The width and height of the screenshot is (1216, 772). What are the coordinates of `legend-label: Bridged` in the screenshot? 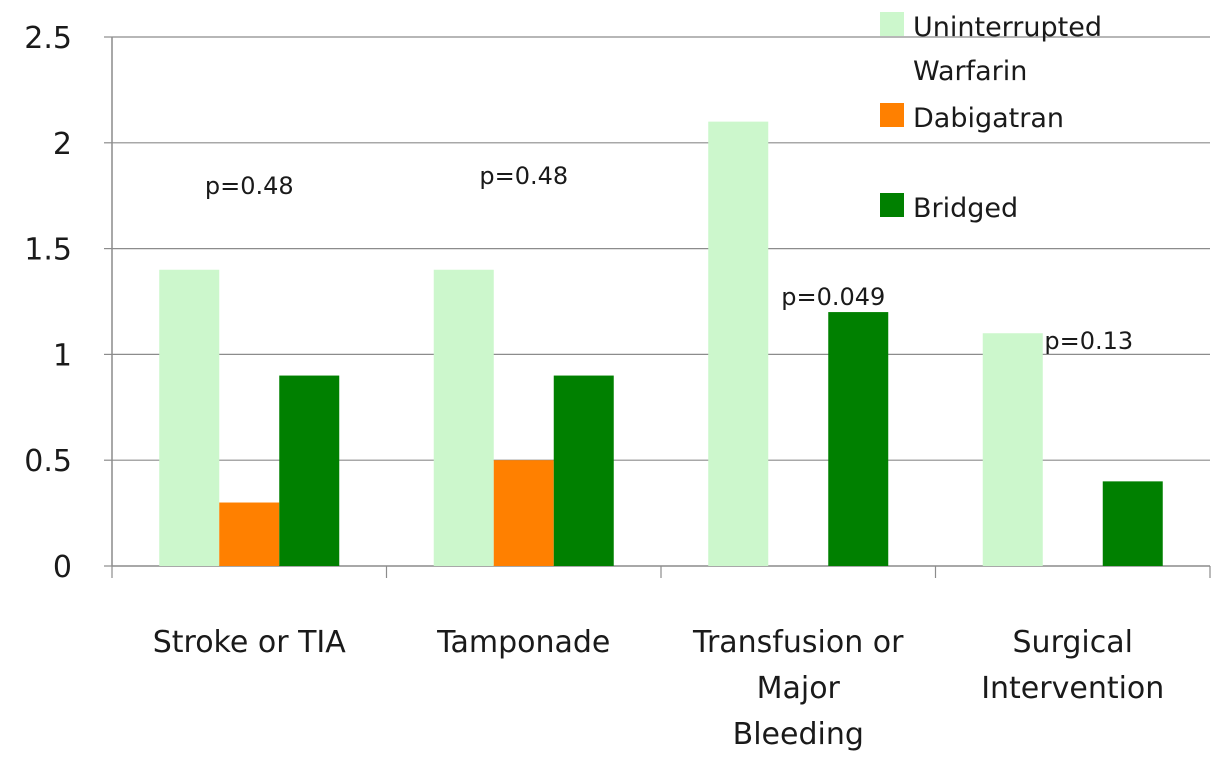 It's located at (965, 208).